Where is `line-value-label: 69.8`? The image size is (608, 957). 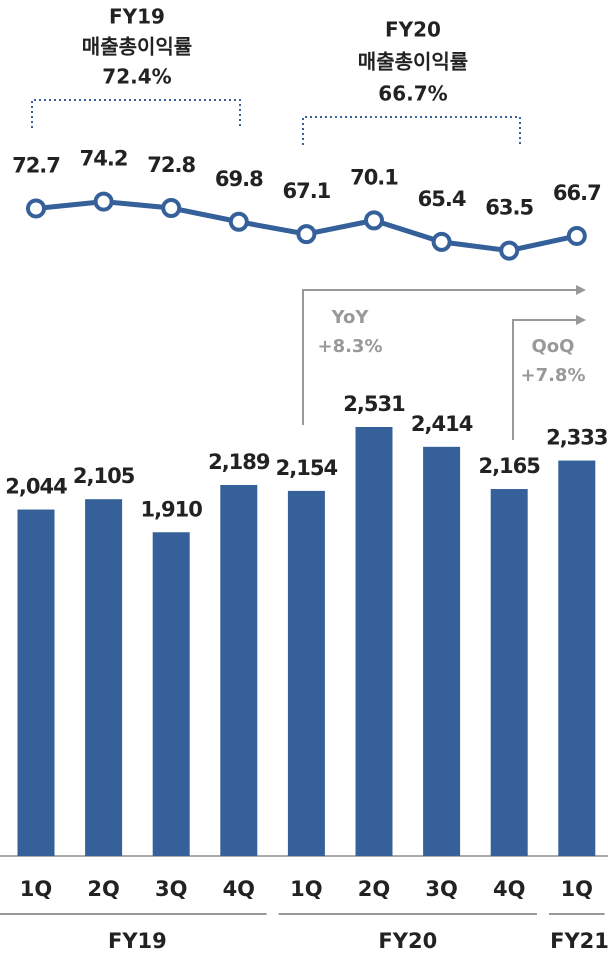
line-value-label: 69.8 is located at coordinates (239, 179).